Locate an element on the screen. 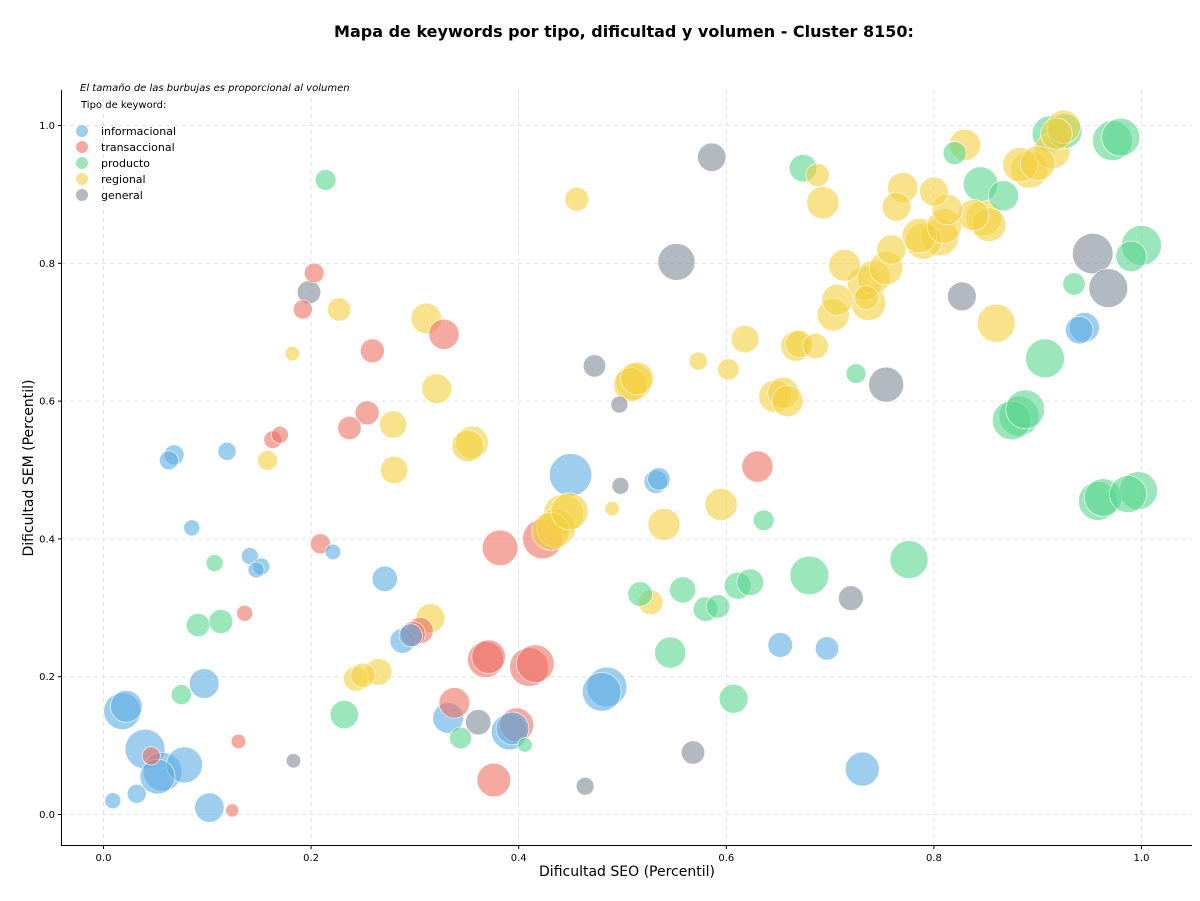  y-tick-label: 0.0 is located at coordinates (47, 815).